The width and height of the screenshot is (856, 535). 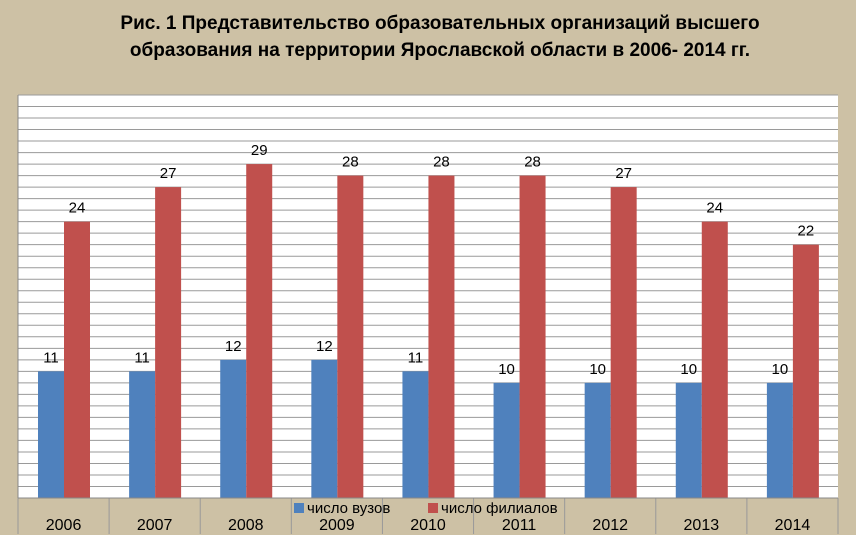 What do you see at coordinates (623, 342) in the screenshot?
I see `bar-filialy-2012` at bounding box center [623, 342].